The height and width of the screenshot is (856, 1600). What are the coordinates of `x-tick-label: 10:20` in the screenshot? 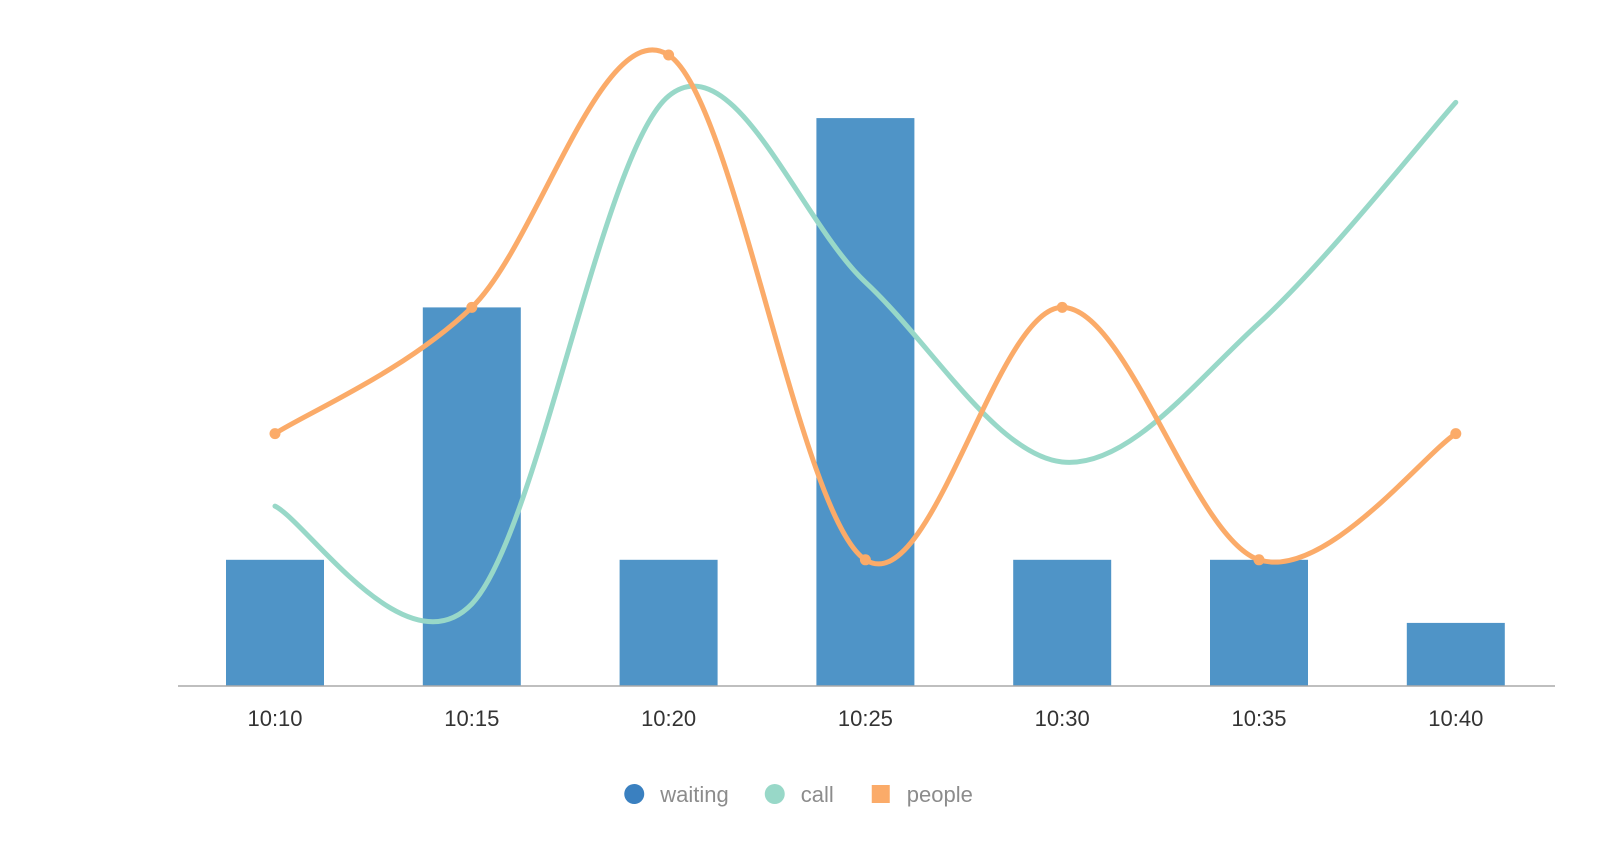 It's located at (668, 718).